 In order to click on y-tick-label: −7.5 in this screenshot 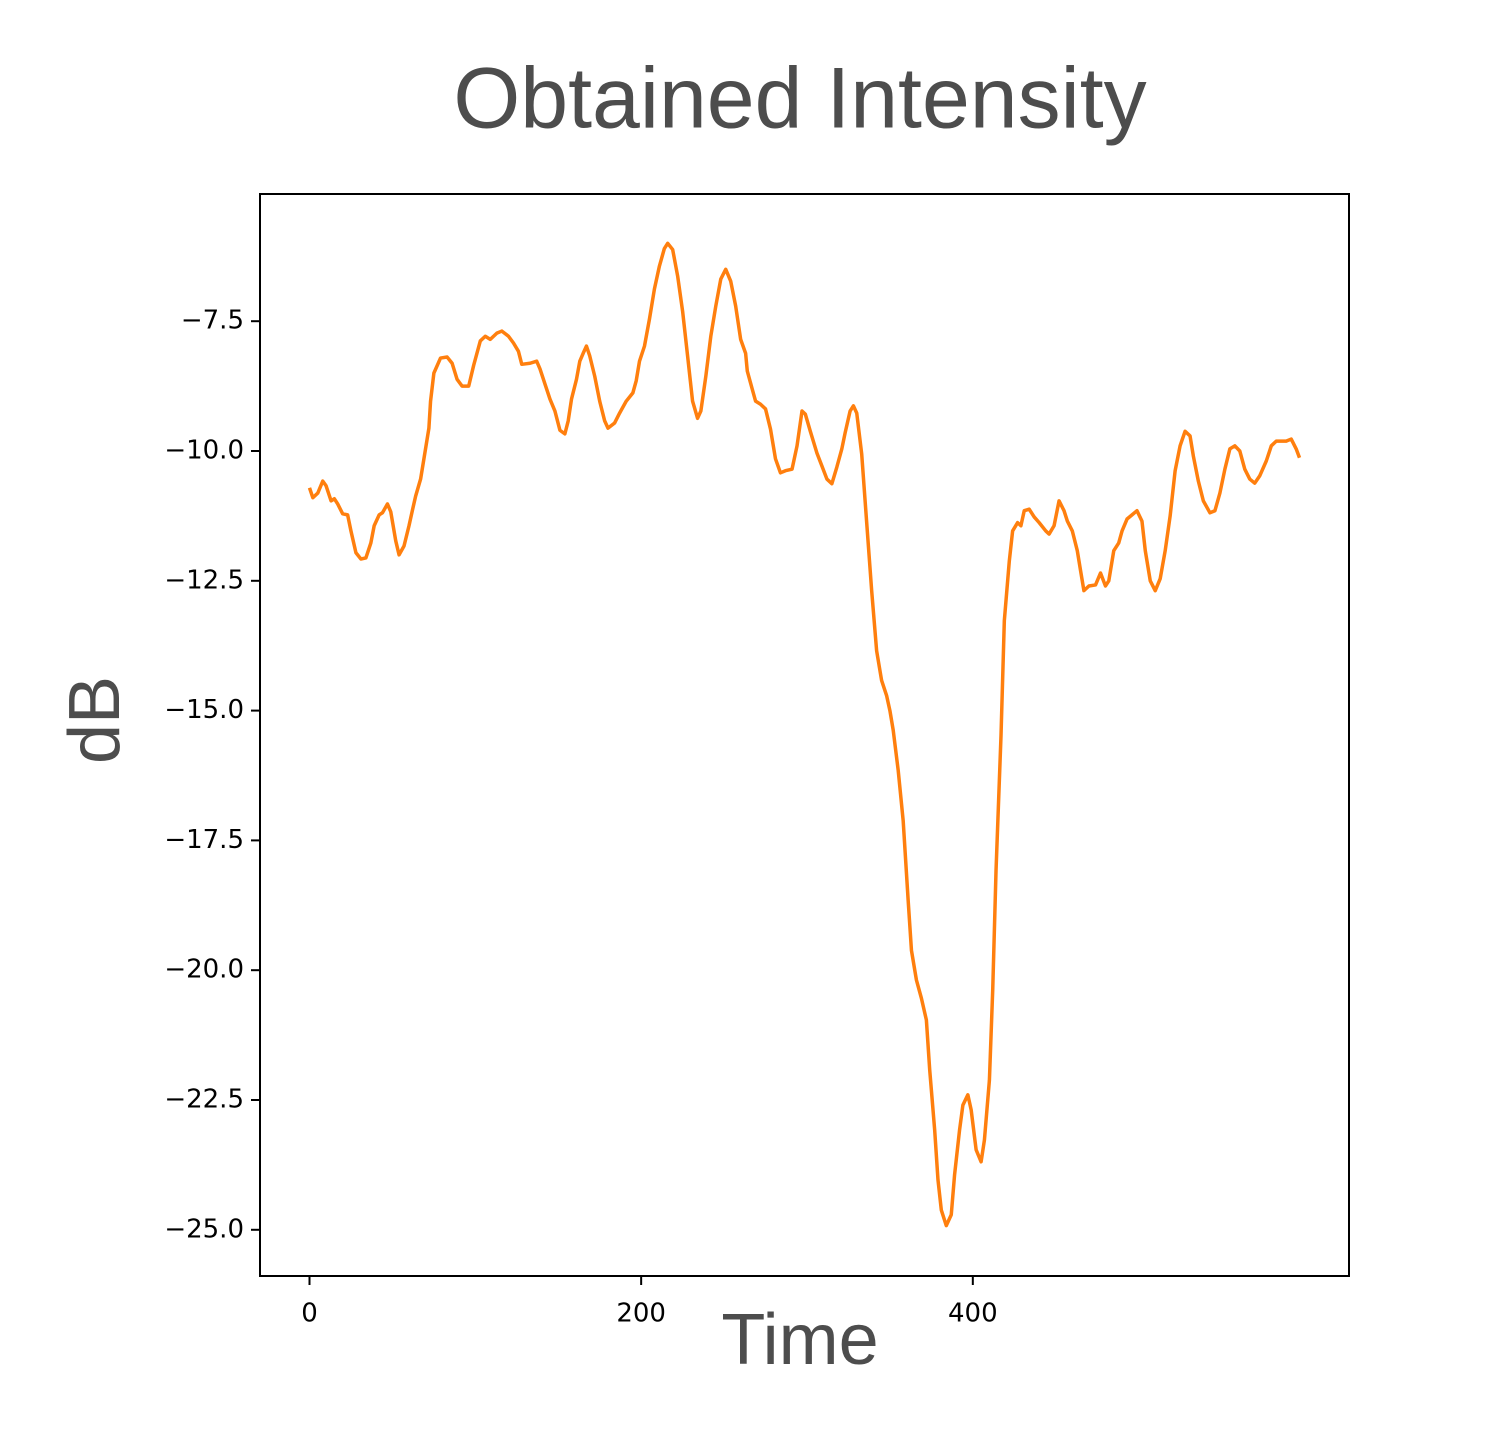, I will do `click(212, 321)`.